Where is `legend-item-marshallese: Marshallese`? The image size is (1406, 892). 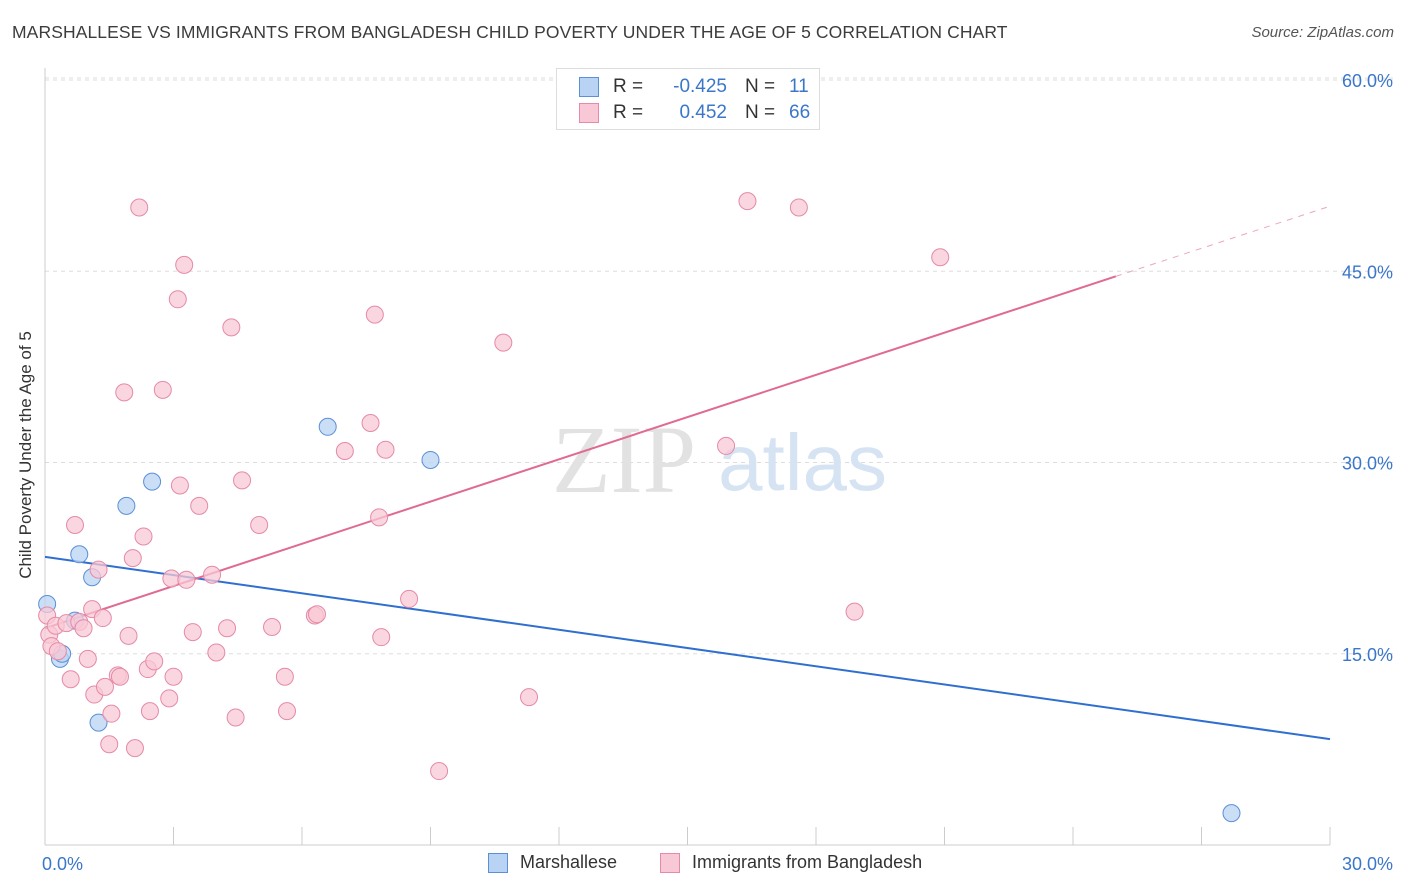 legend-item-marshallese: Marshallese is located at coordinates (552, 862).